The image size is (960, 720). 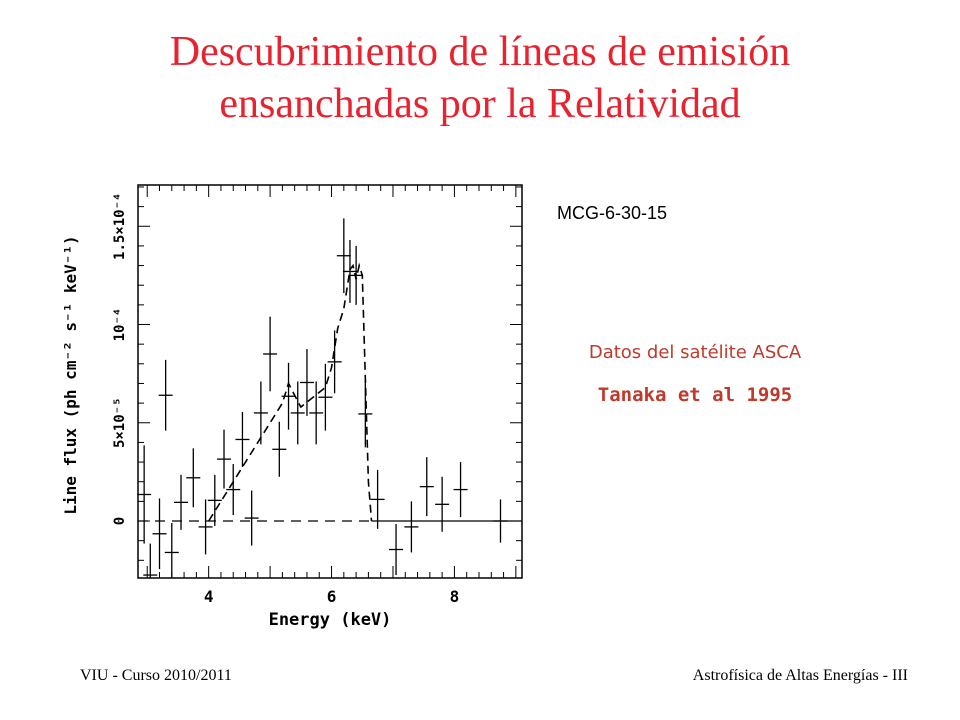 What do you see at coordinates (695, 352) in the screenshot?
I see `data-source-label: Datos del satélite ASCA` at bounding box center [695, 352].